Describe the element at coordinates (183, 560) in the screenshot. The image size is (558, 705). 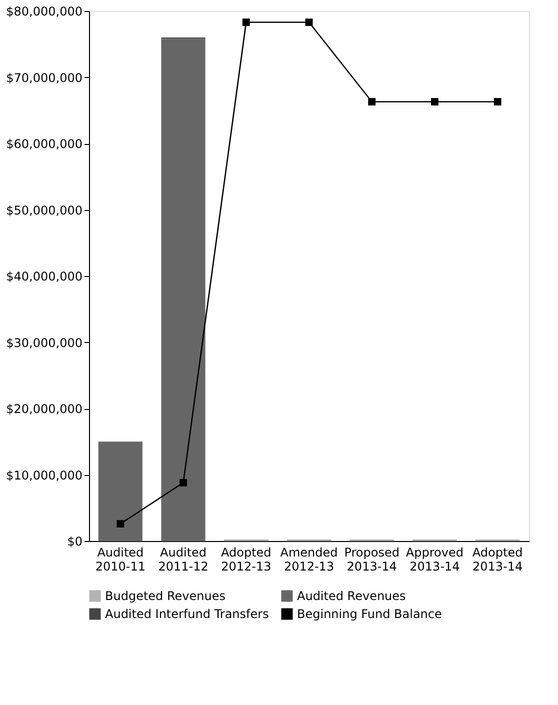
I see `x-tick-label: Audited 2011-12` at that location.